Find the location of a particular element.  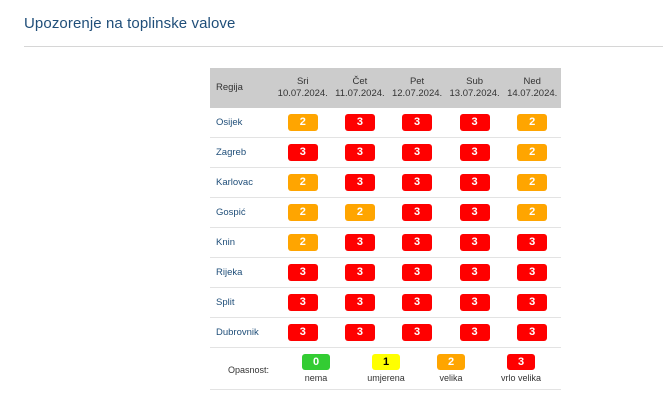

day-date: 10.07.2024. is located at coordinates (302, 93).